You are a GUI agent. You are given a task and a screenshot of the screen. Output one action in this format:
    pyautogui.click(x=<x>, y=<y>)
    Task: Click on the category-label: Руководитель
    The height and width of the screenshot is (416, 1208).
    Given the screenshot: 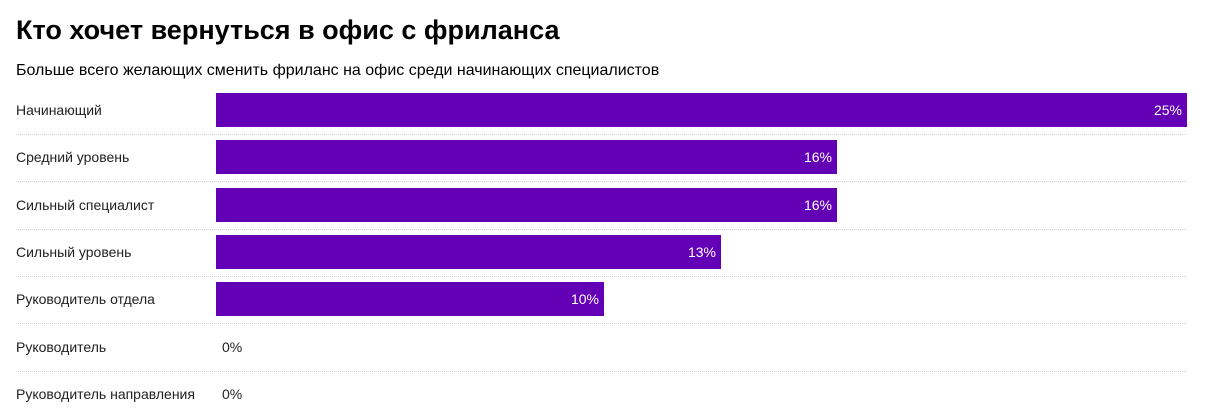 What is the action you would take?
    pyautogui.click(x=61, y=347)
    